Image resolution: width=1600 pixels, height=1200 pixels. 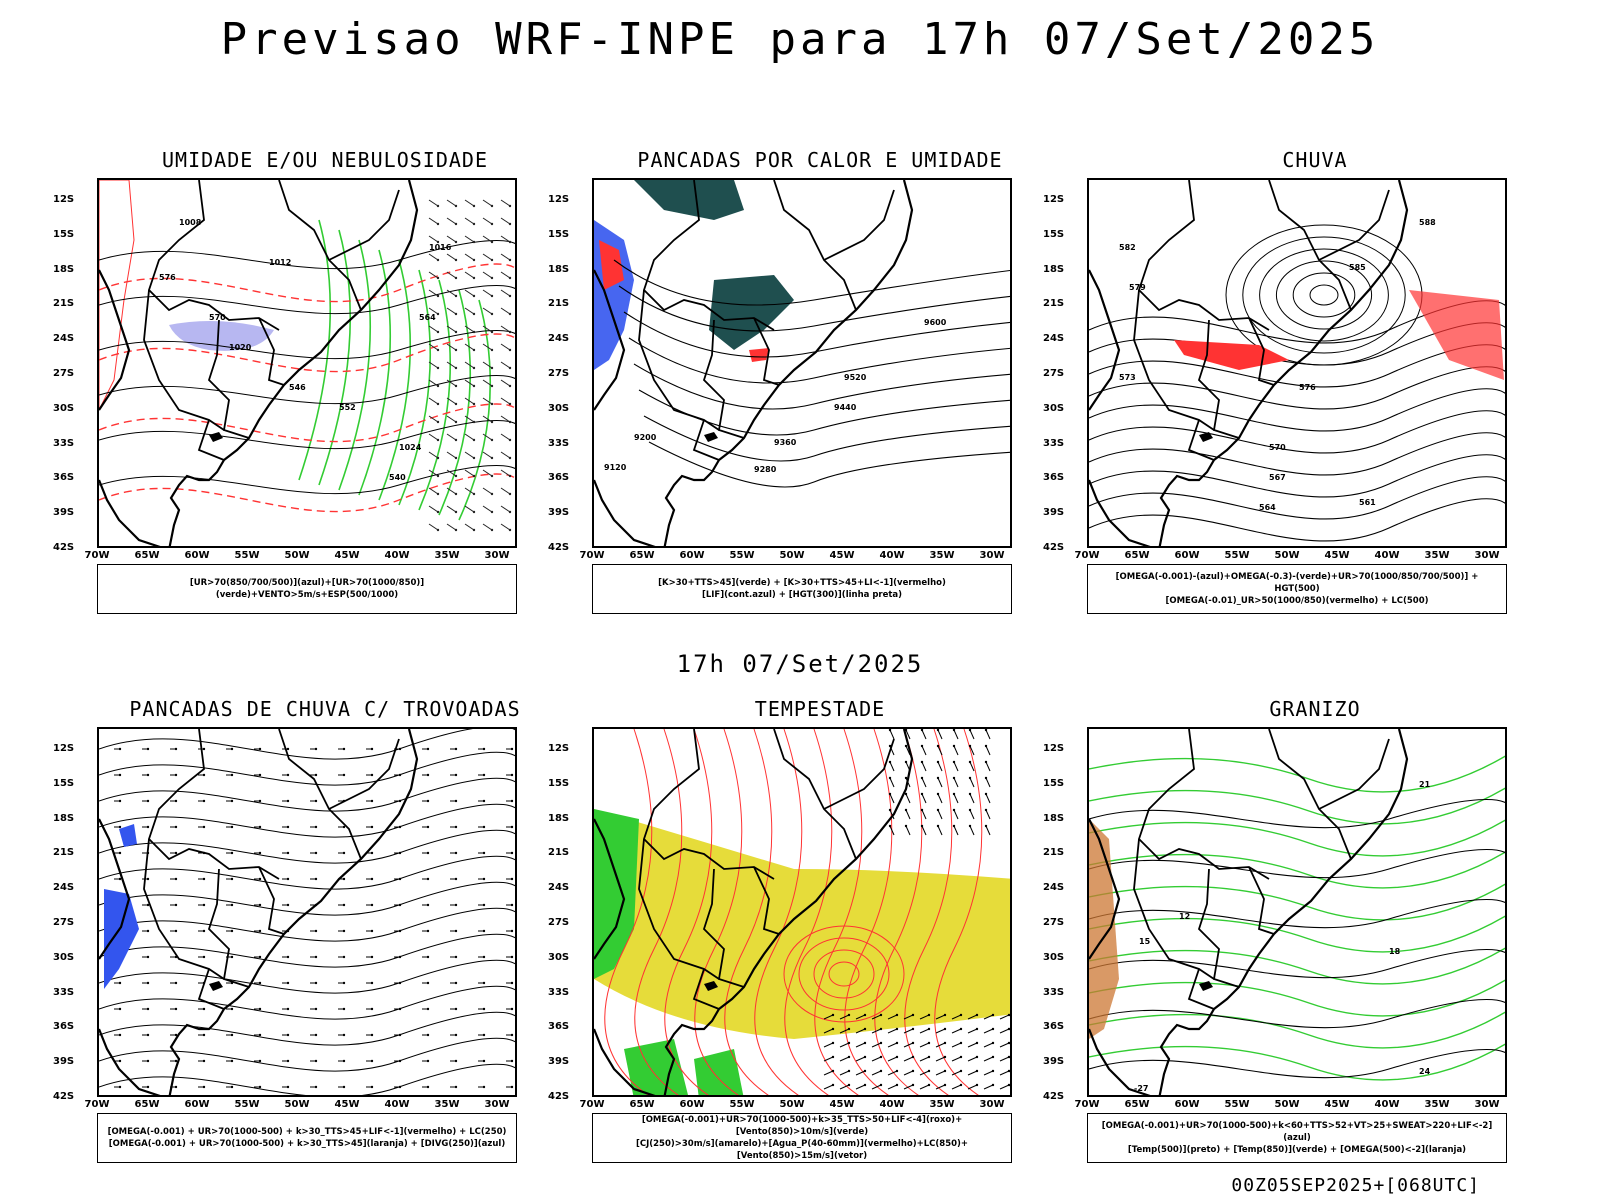 What do you see at coordinates (64, 818) in the screenshot?
I see `lat-tick-label: 18S` at bounding box center [64, 818].